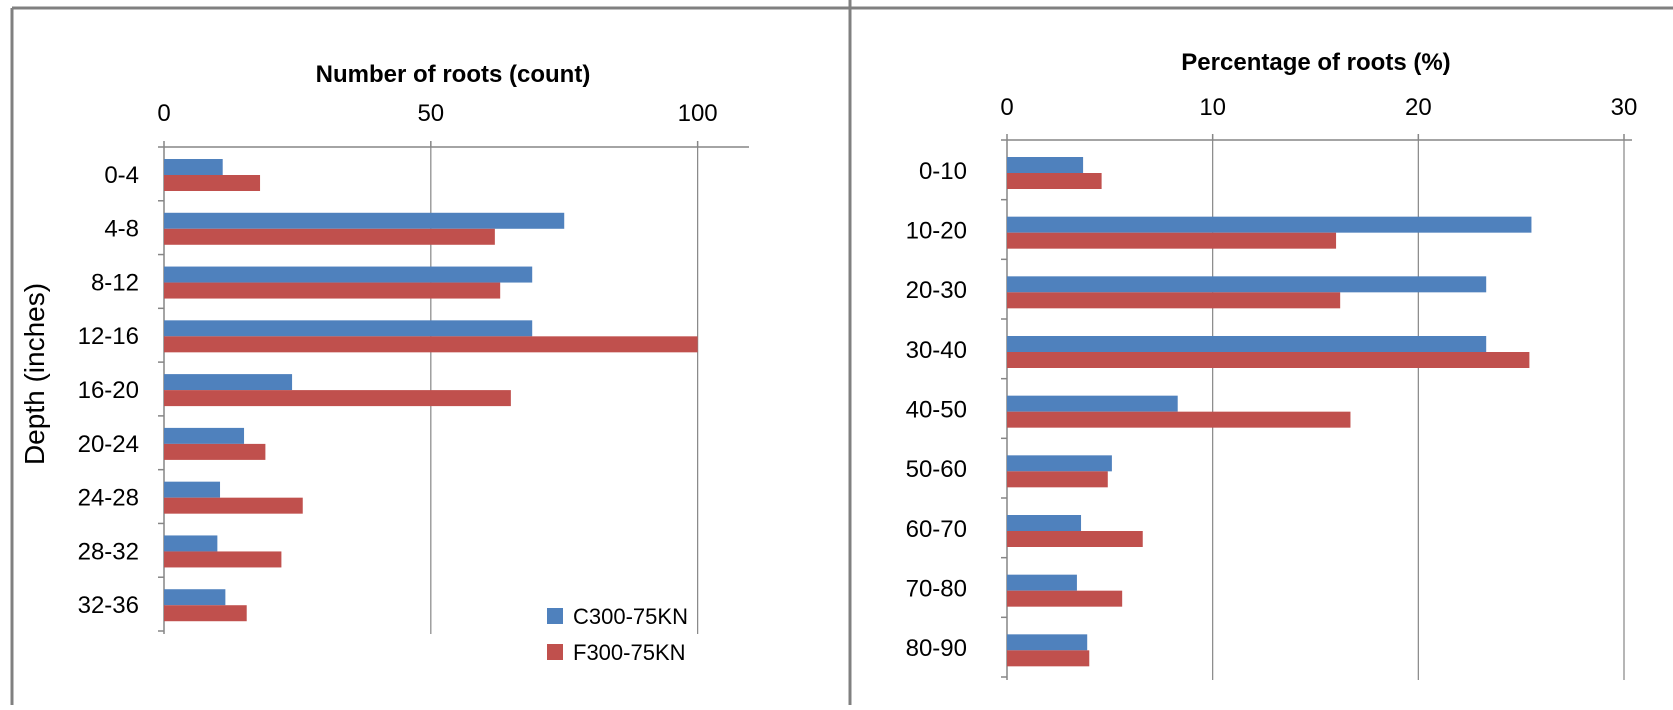 This screenshot has width=1673, height=710. I want to click on x-tick-label: 100, so click(698, 113).